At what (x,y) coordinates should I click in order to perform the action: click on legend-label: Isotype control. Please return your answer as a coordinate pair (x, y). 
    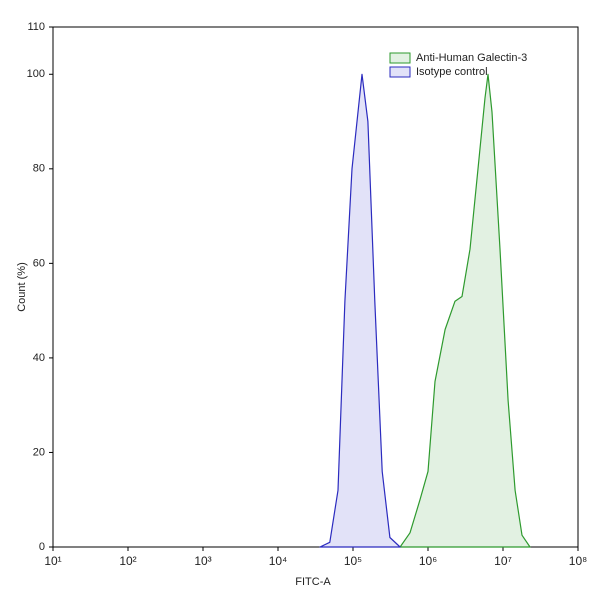
    Looking at the image, I should click on (452, 72).